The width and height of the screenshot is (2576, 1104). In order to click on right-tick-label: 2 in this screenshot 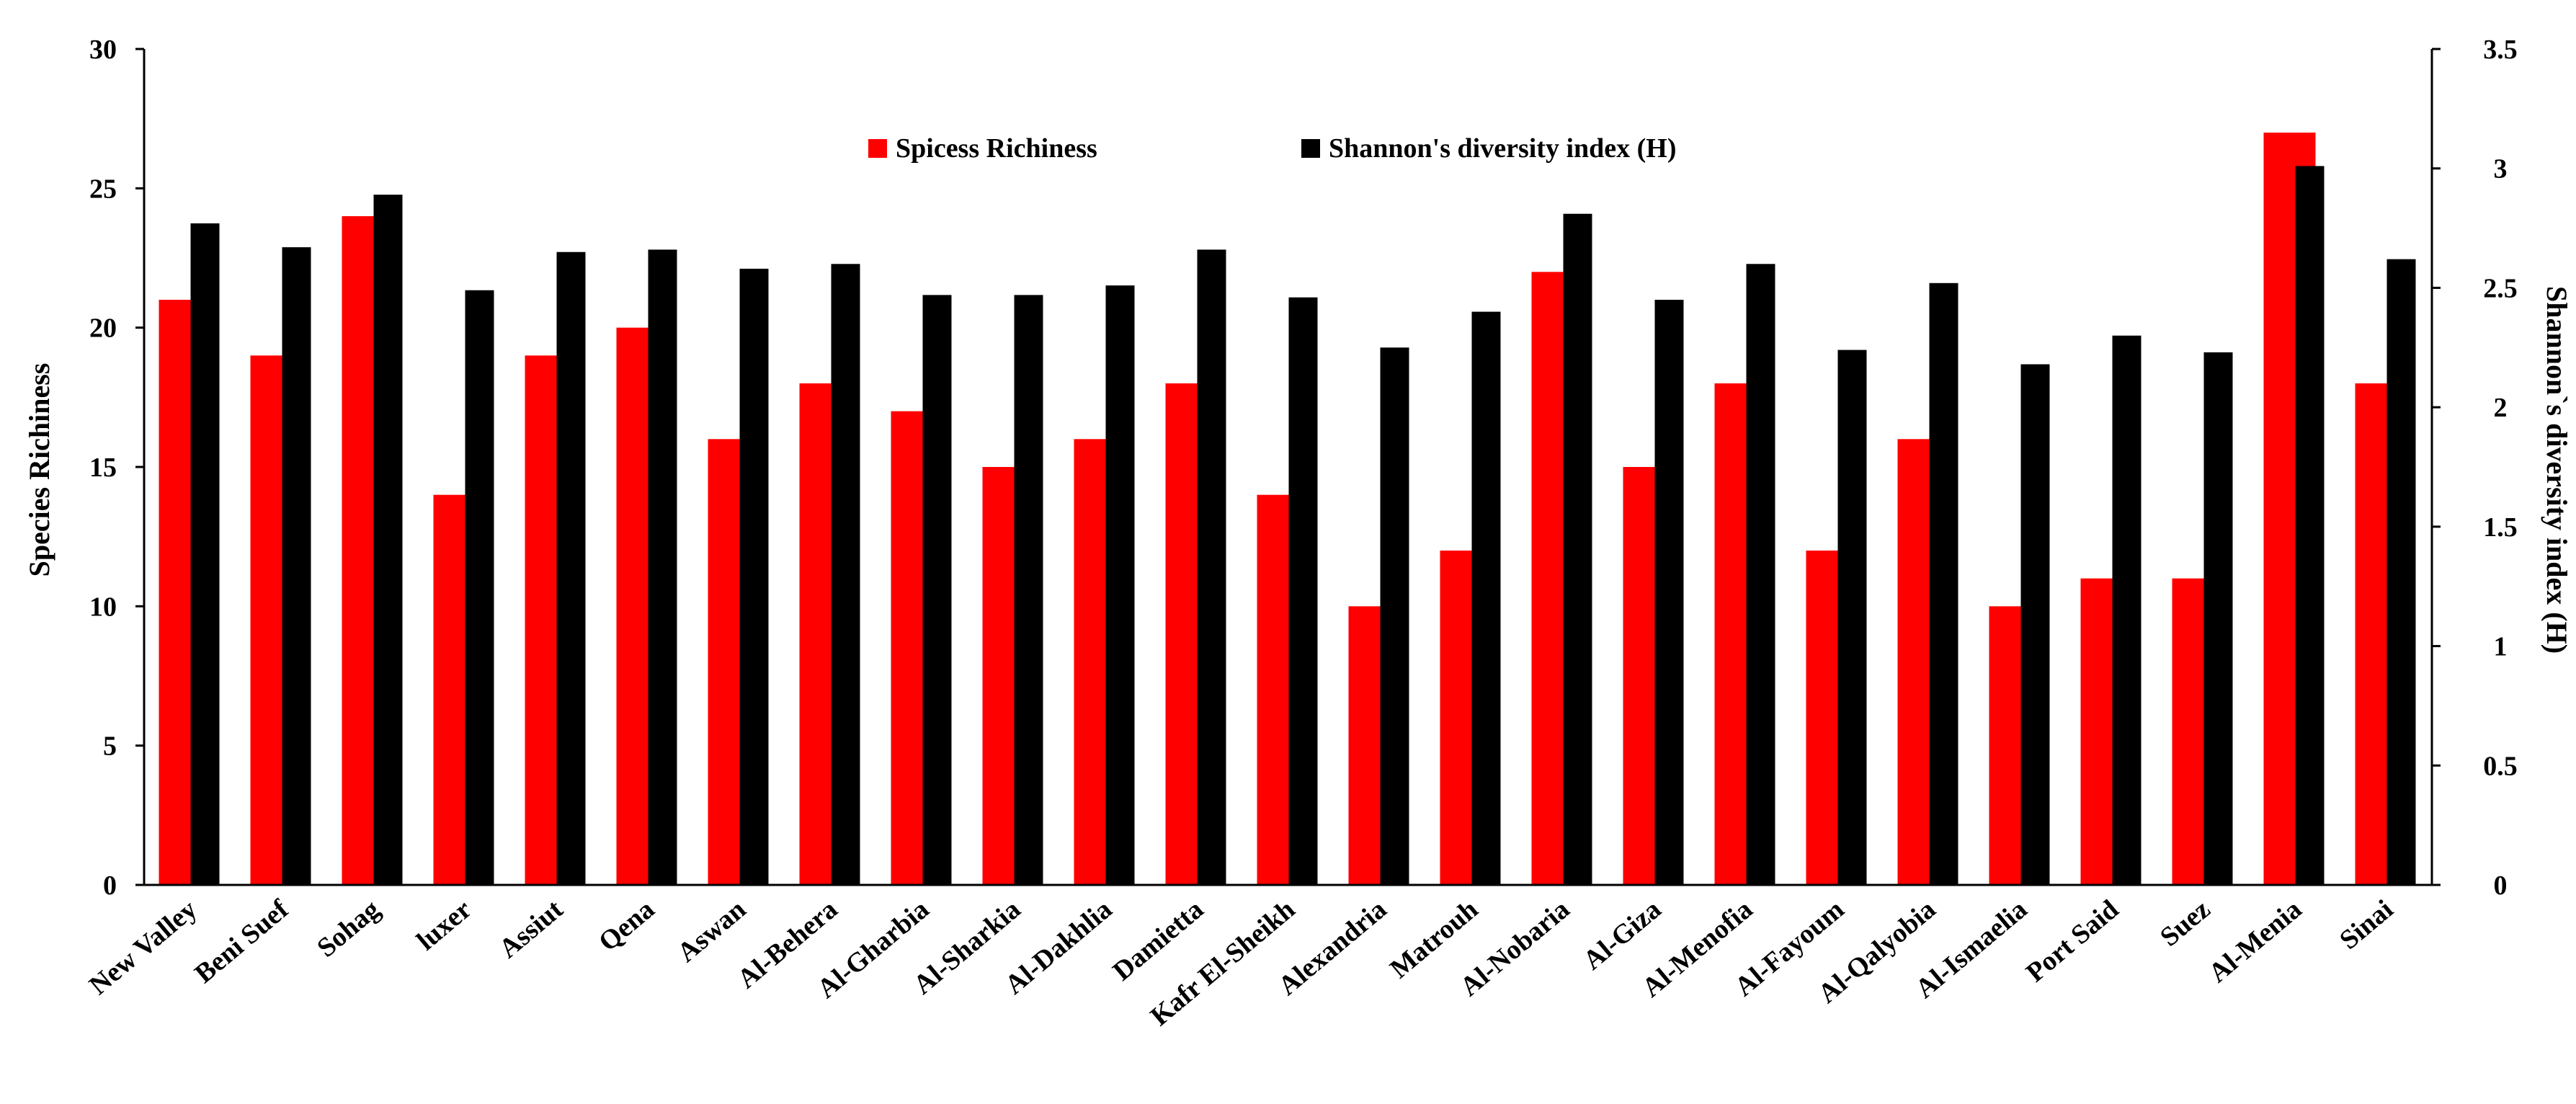, I will do `click(2501, 408)`.